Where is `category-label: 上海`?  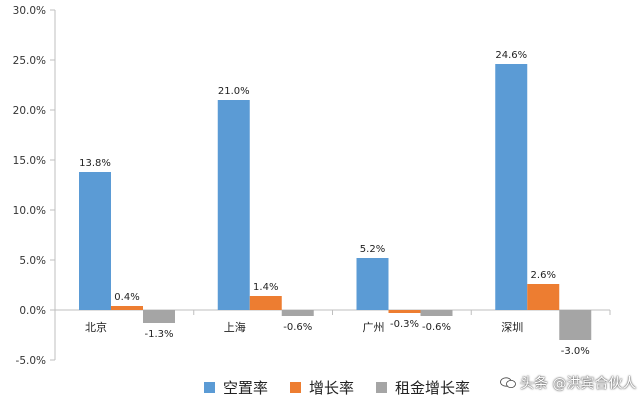 category-label: 上海 is located at coordinates (235, 327).